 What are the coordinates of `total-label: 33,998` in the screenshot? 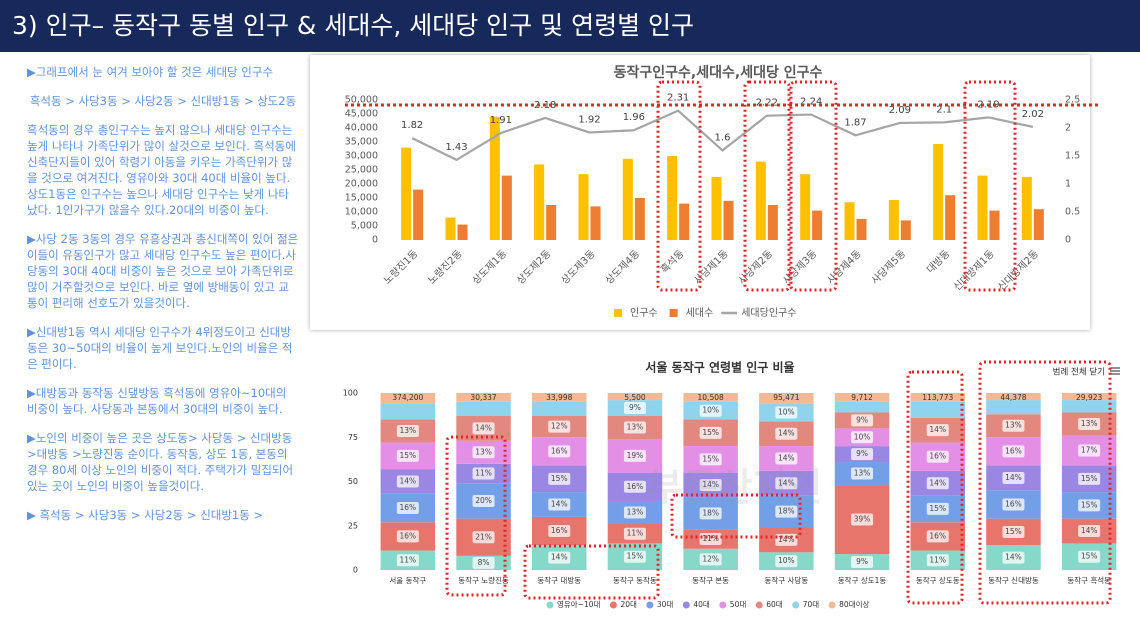 It's located at (559, 397).